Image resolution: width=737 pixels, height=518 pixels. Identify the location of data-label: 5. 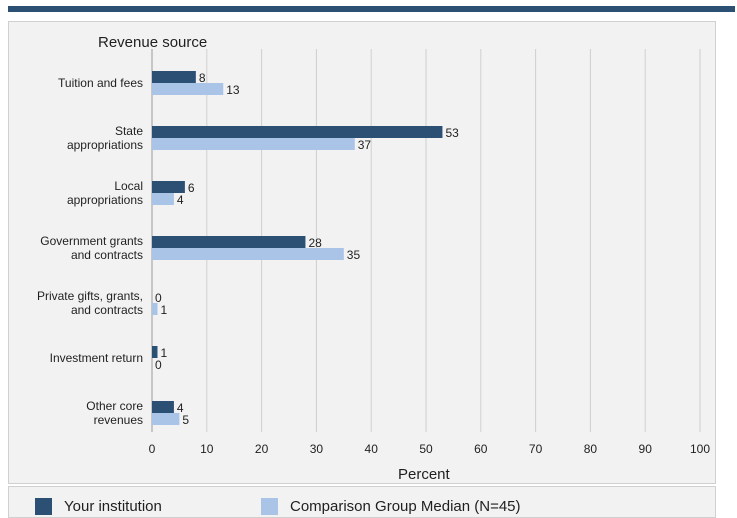
(185, 420).